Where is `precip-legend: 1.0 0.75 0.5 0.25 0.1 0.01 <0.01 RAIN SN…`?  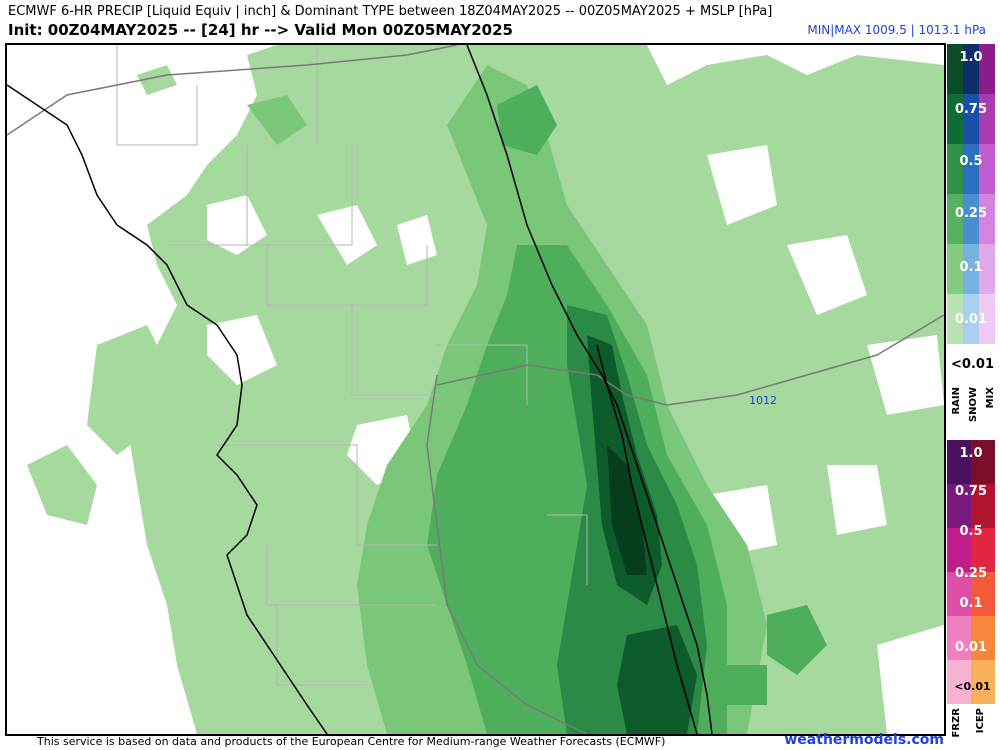
precip-legend: 1.0 0.75 0.5 0.25 0.1 0.01 <0.01 RAIN SN… is located at coordinates (972, 397).